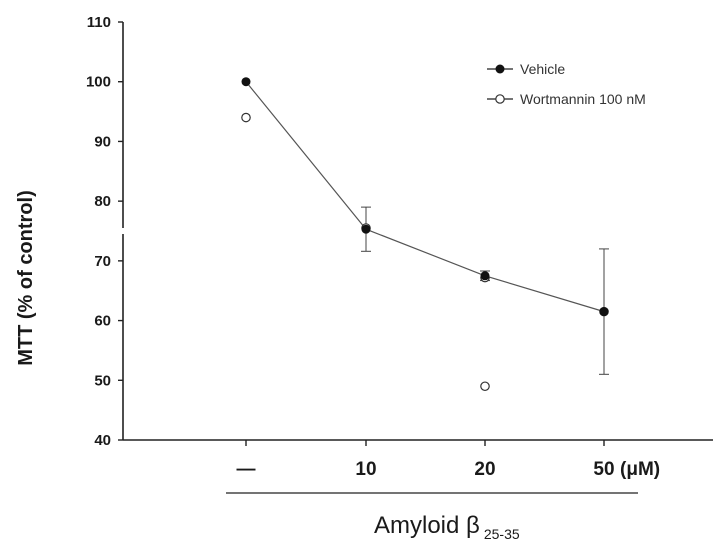 This screenshot has height=545, width=715. What do you see at coordinates (26, 278) in the screenshot?
I see `y-axis-label: MTT (% of control)` at bounding box center [26, 278].